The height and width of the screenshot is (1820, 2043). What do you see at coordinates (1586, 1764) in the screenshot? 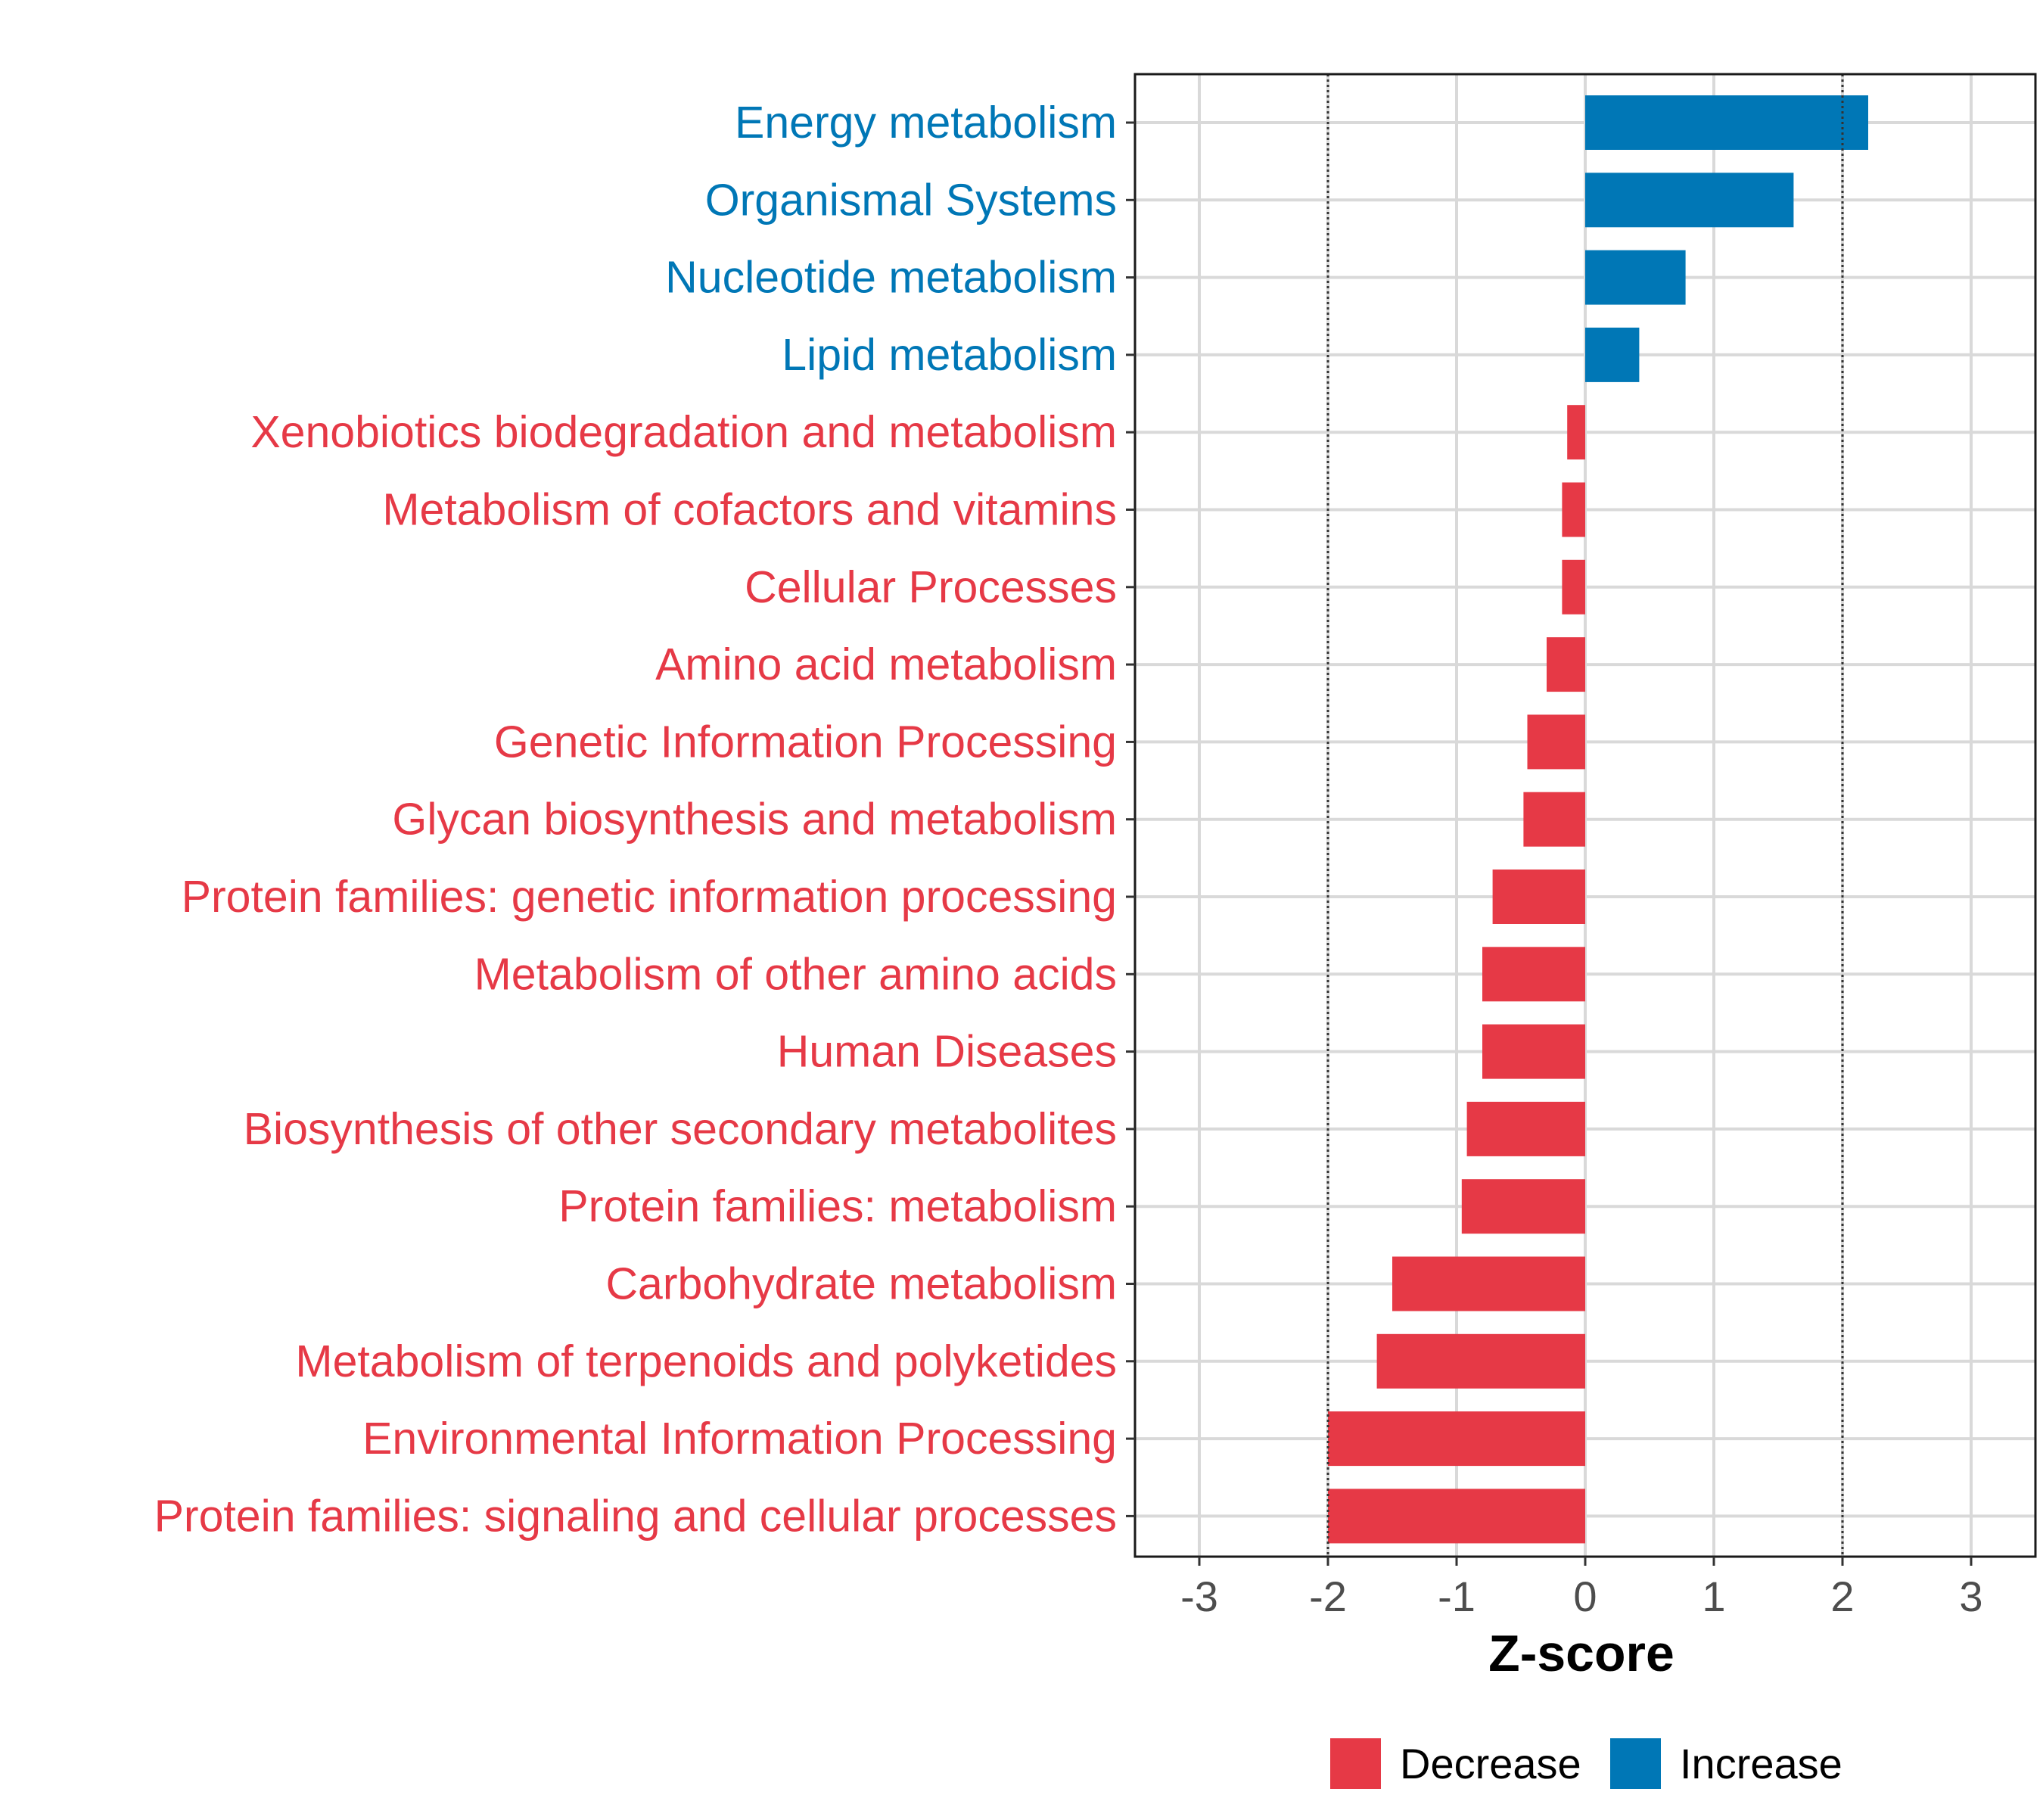
I see `legend: Decrease Increase` at bounding box center [1586, 1764].